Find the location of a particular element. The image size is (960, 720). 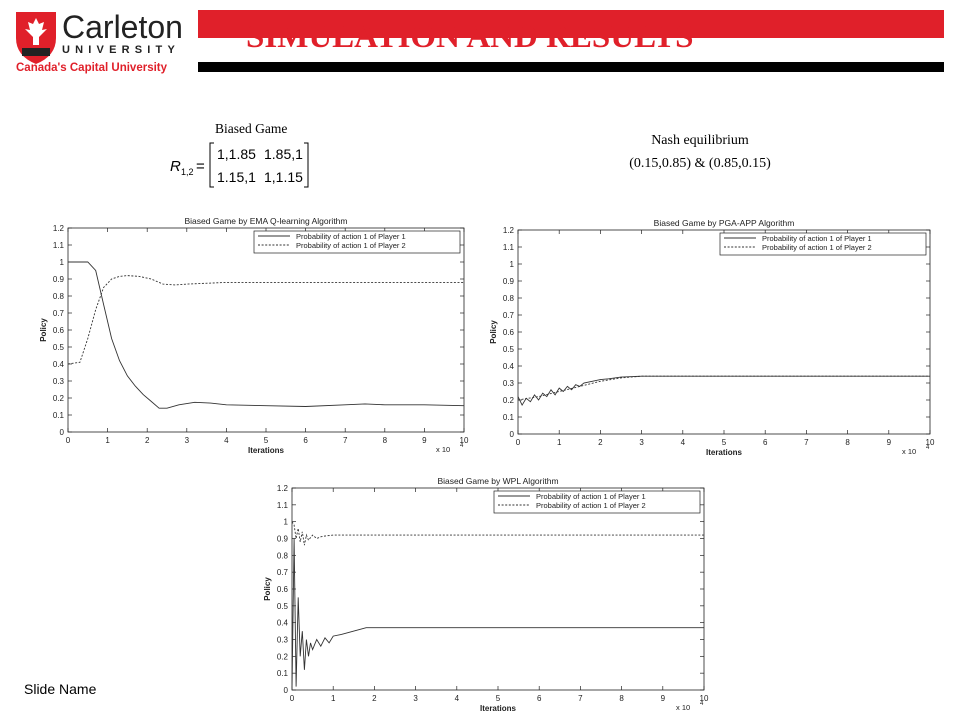

logo-tagline: Canada's Capital University is located at coordinates (92, 68).